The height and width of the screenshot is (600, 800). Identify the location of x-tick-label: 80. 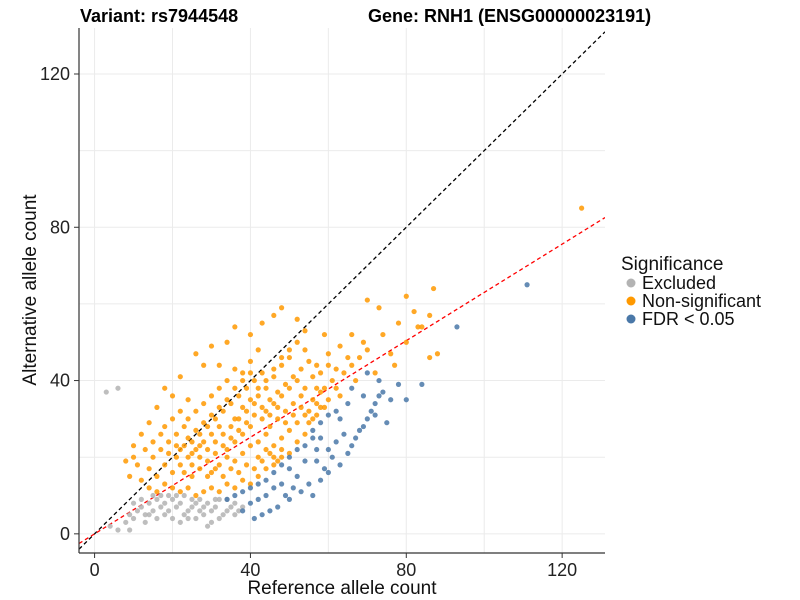
(406, 570).